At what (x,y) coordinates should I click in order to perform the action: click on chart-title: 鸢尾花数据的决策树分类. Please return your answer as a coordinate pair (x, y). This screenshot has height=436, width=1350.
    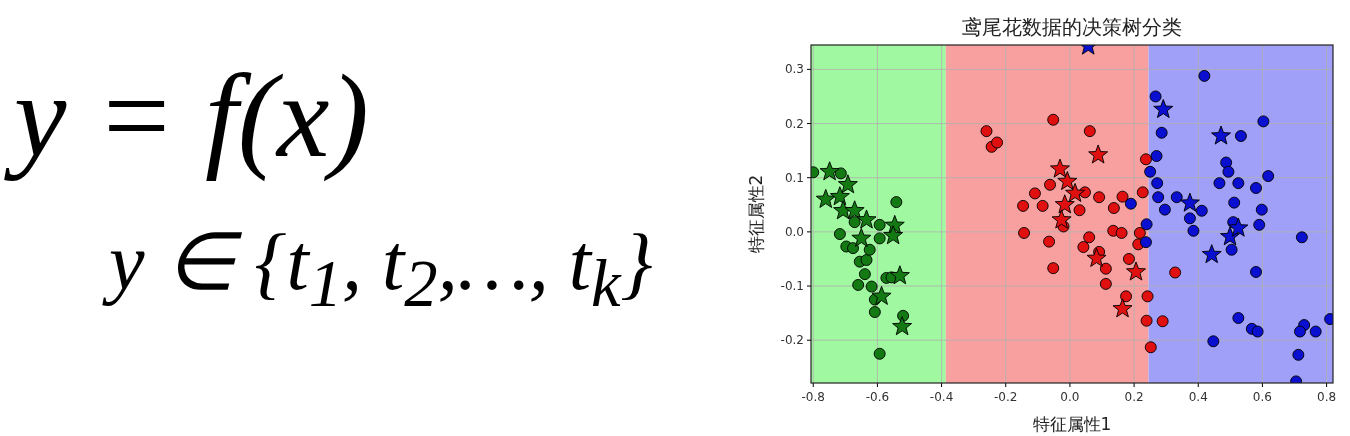
    Looking at the image, I should click on (1072, 27).